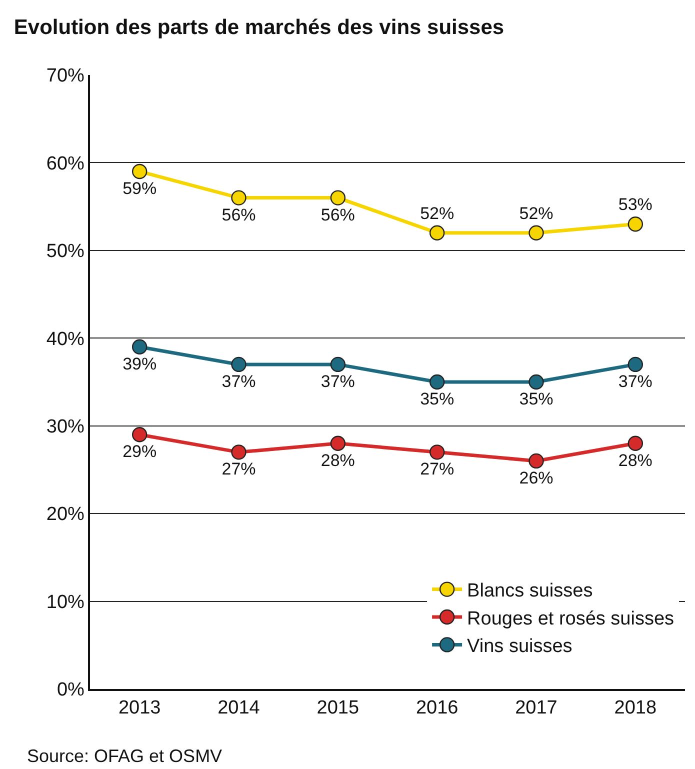 This screenshot has height=769, width=695. Describe the element at coordinates (570, 619) in the screenshot. I see `legend-label: Rouges et rosés suisses` at that location.